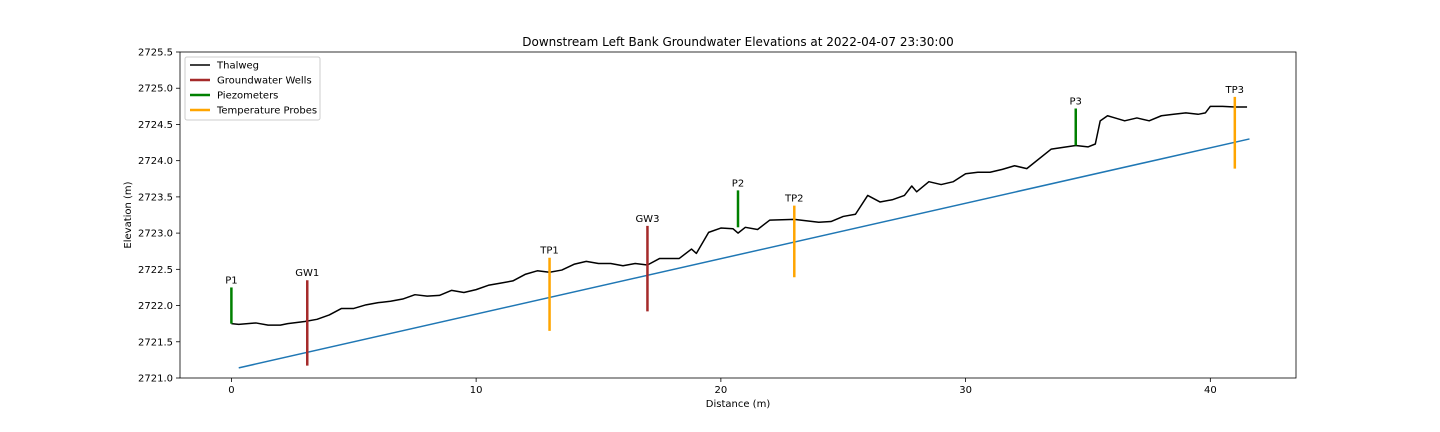 This screenshot has width=1440, height=432. Describe the element at coordinates (155, 197) in the screenshot. I see `y-tick-label: 2723.5` at that location.